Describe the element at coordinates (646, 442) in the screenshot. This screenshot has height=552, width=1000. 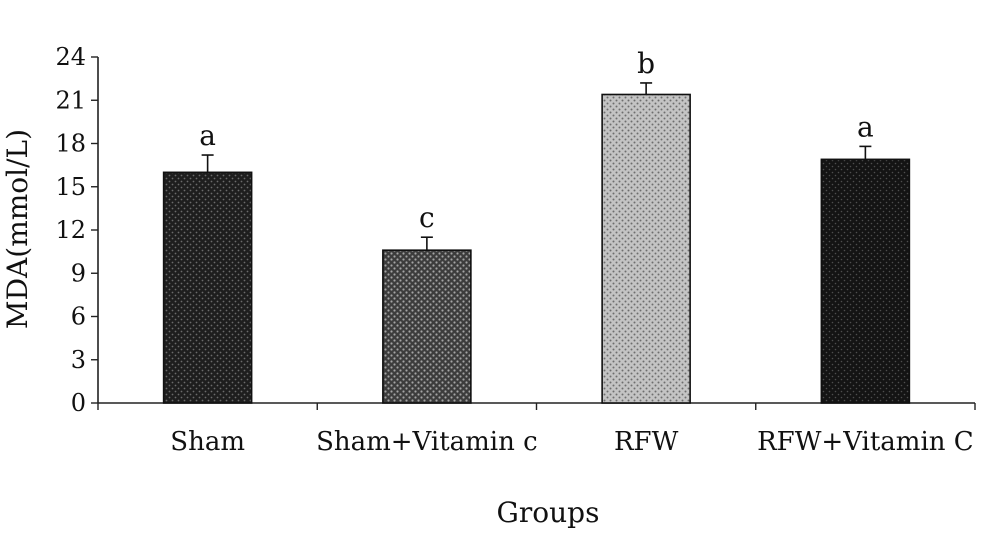
I see `x-tick-label-2: RFW` at that location.